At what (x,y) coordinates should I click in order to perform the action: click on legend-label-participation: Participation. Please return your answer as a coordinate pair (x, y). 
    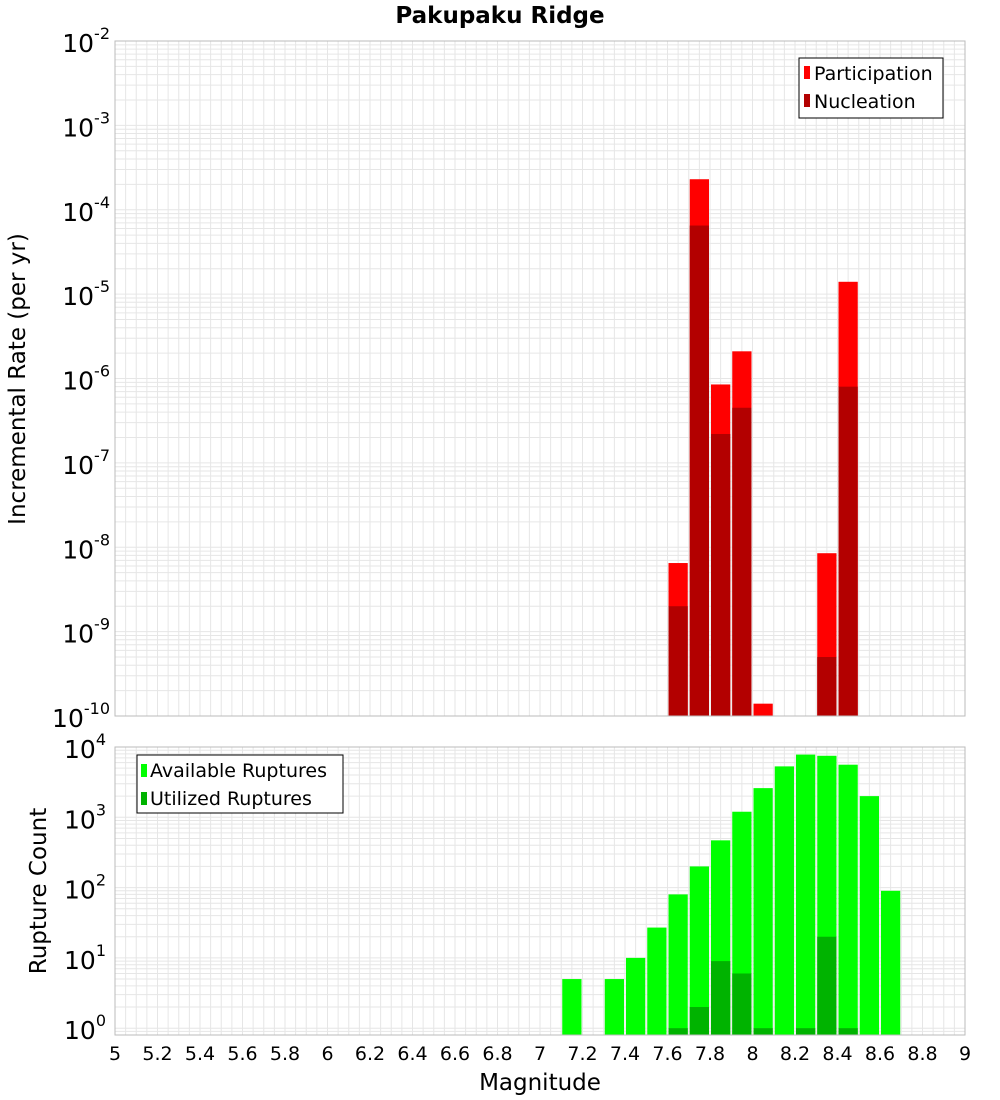
    Looking at the image, I should click on (873, 74).